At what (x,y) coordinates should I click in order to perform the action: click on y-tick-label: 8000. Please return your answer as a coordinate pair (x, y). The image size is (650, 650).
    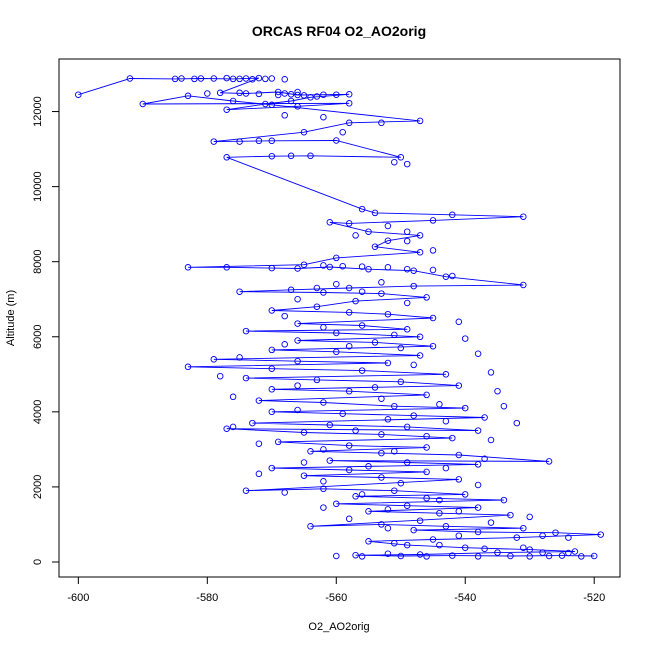
    Looking at the image, I should click on (38, 261).